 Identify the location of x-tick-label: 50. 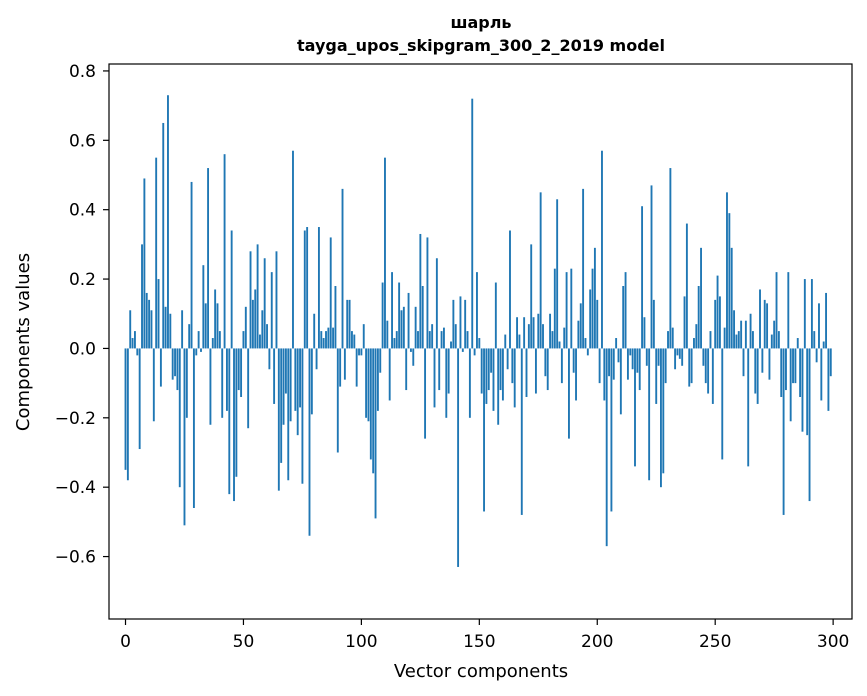
(244, 642).